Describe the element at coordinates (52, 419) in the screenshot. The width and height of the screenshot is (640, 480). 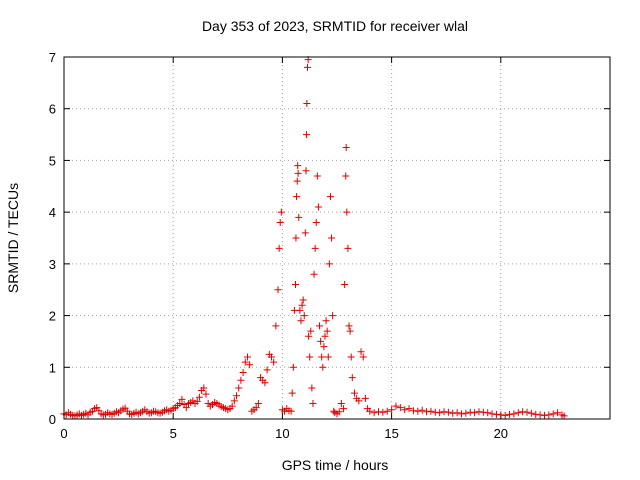
I see `y-tick-label: 0` at that location.